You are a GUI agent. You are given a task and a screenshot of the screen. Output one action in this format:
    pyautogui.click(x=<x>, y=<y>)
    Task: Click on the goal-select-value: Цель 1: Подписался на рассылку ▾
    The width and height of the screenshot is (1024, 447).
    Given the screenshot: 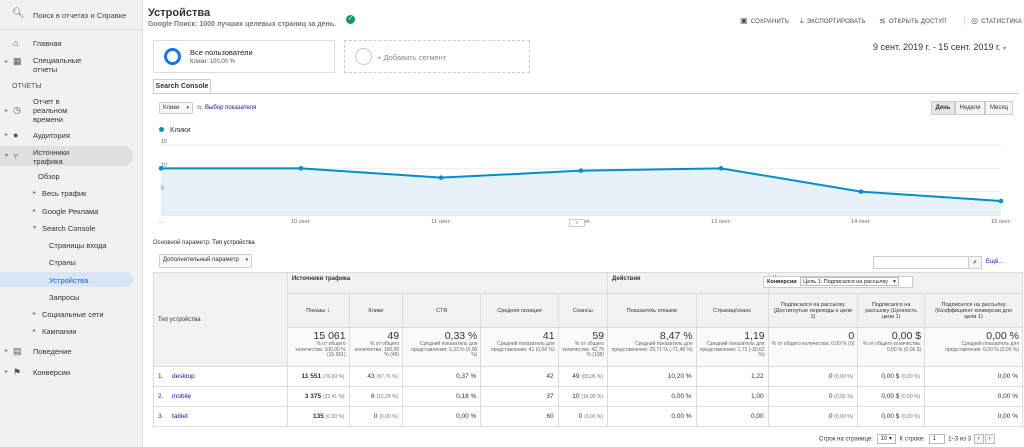 What is the action you would take?
    pyautogui.click(x=849, y=282)
    